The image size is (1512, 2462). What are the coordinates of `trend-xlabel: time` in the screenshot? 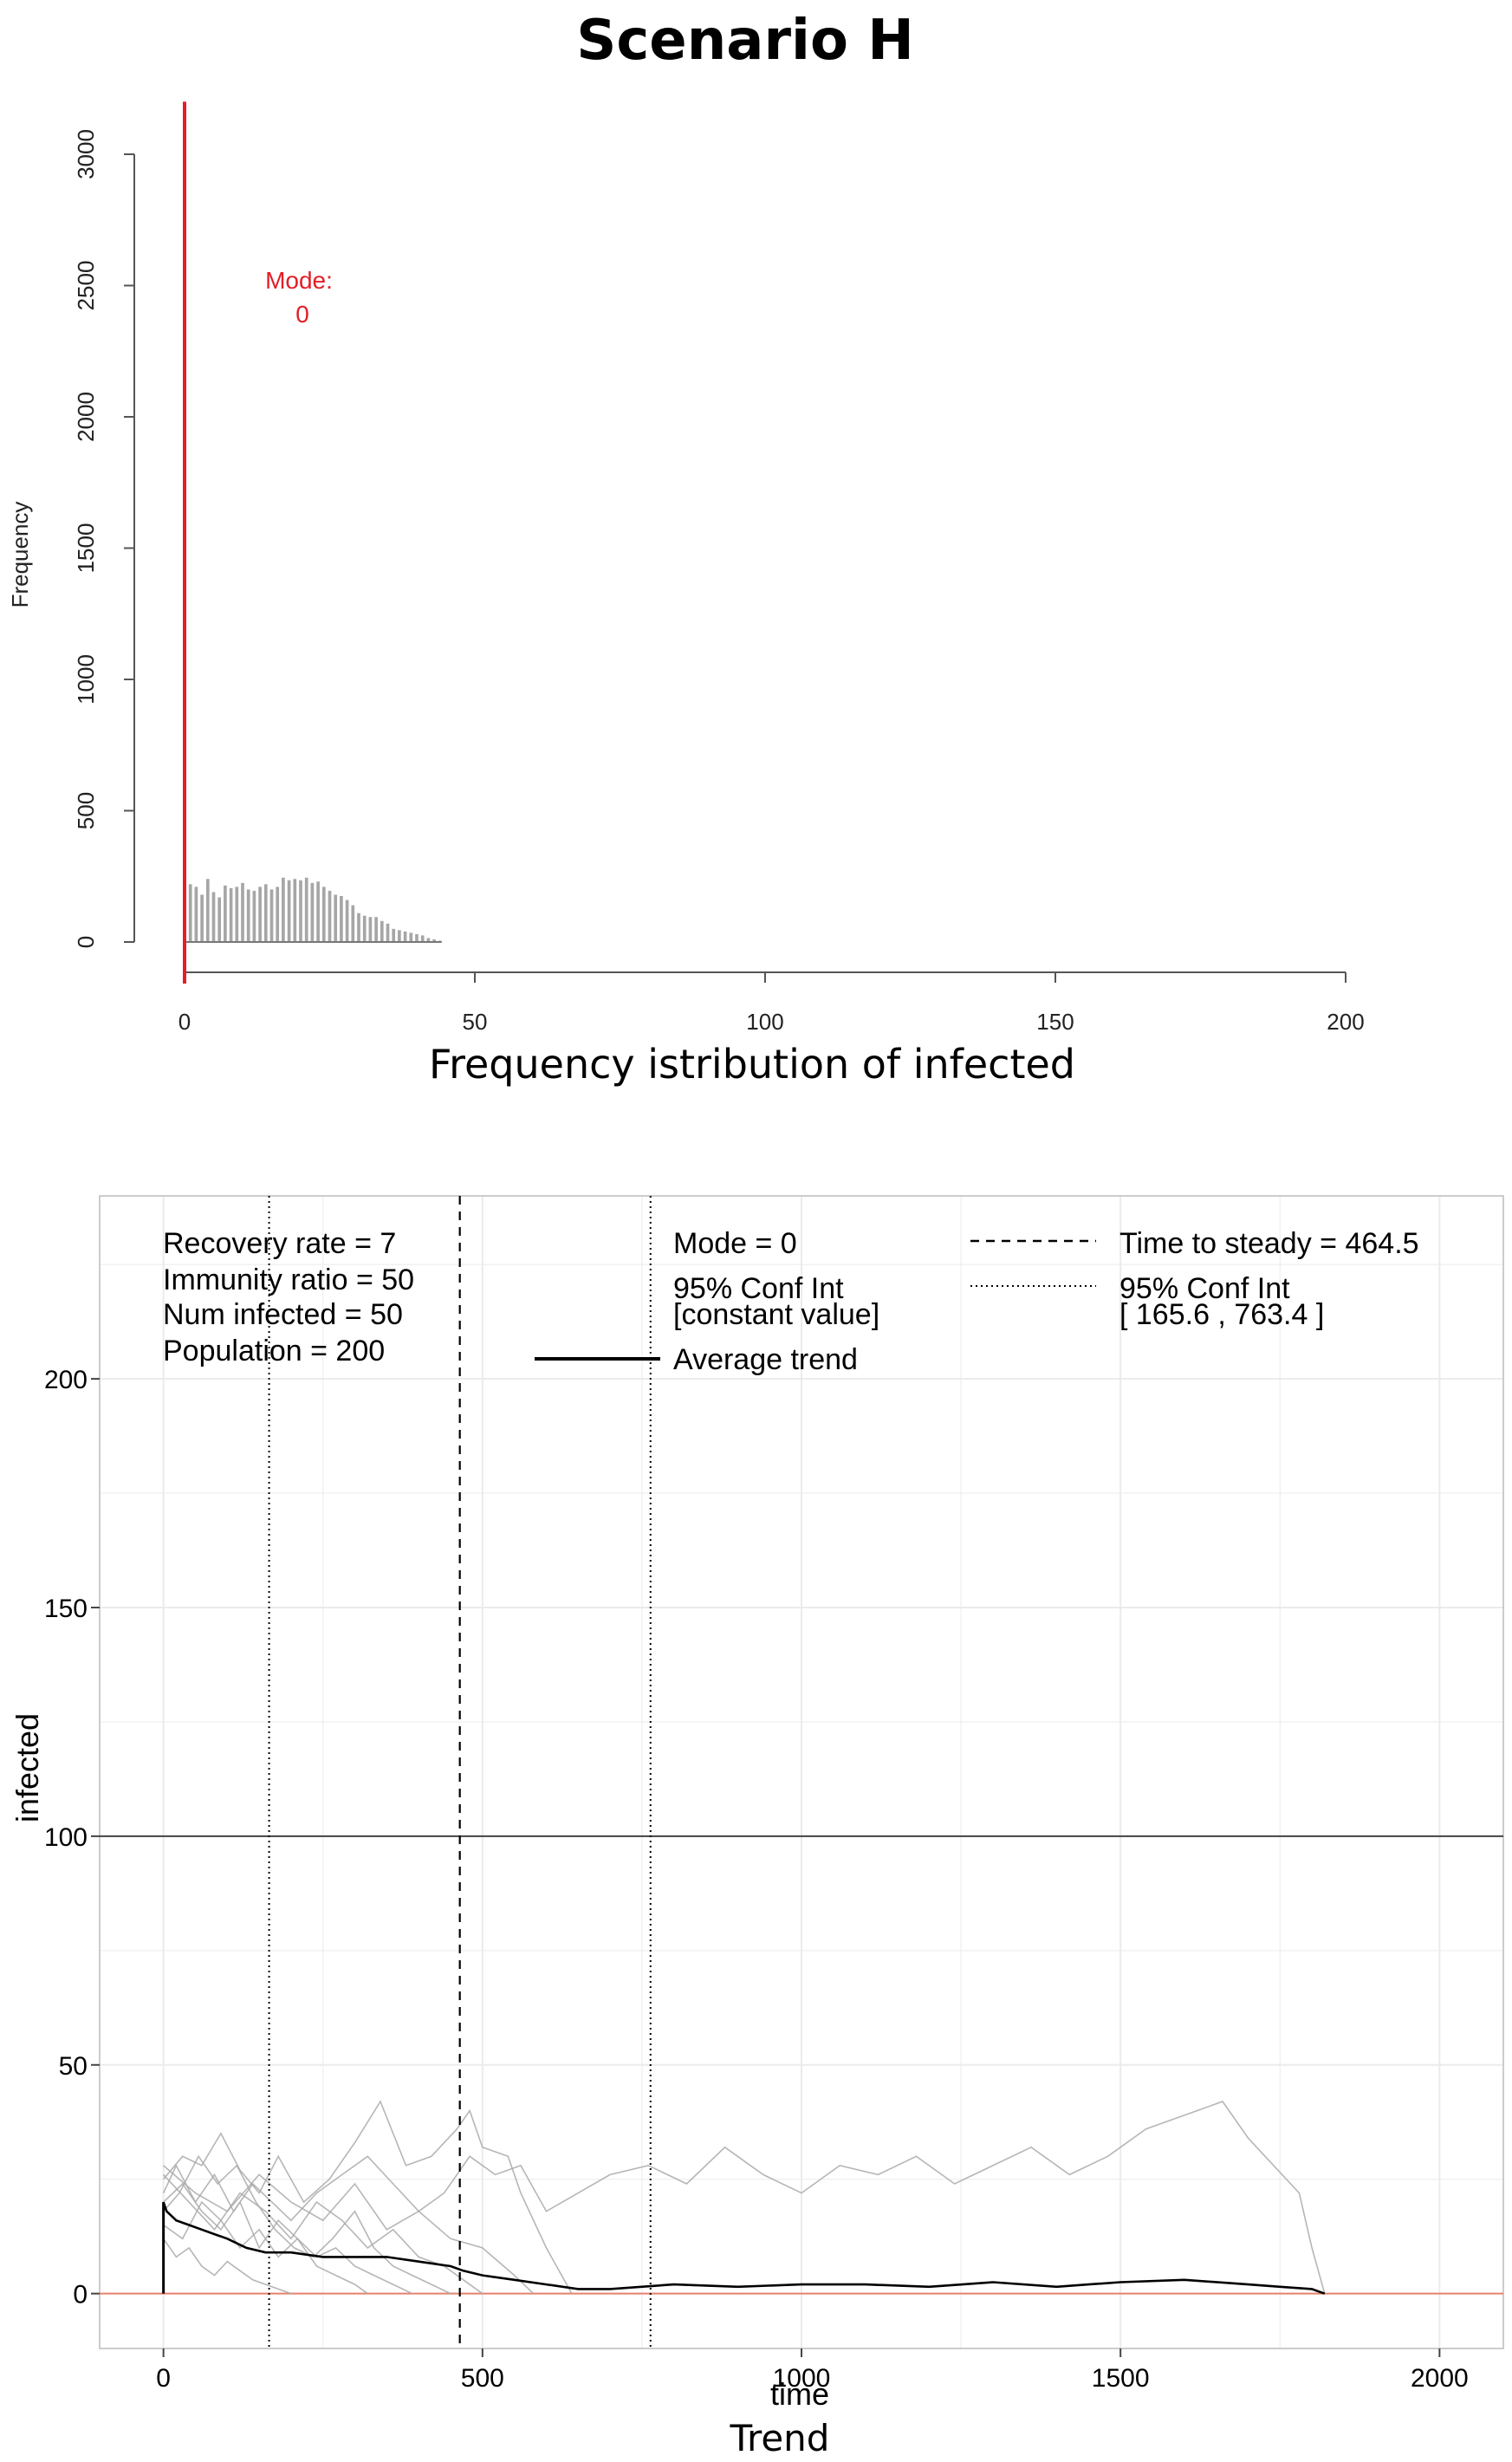 It's located at (799, 2394).